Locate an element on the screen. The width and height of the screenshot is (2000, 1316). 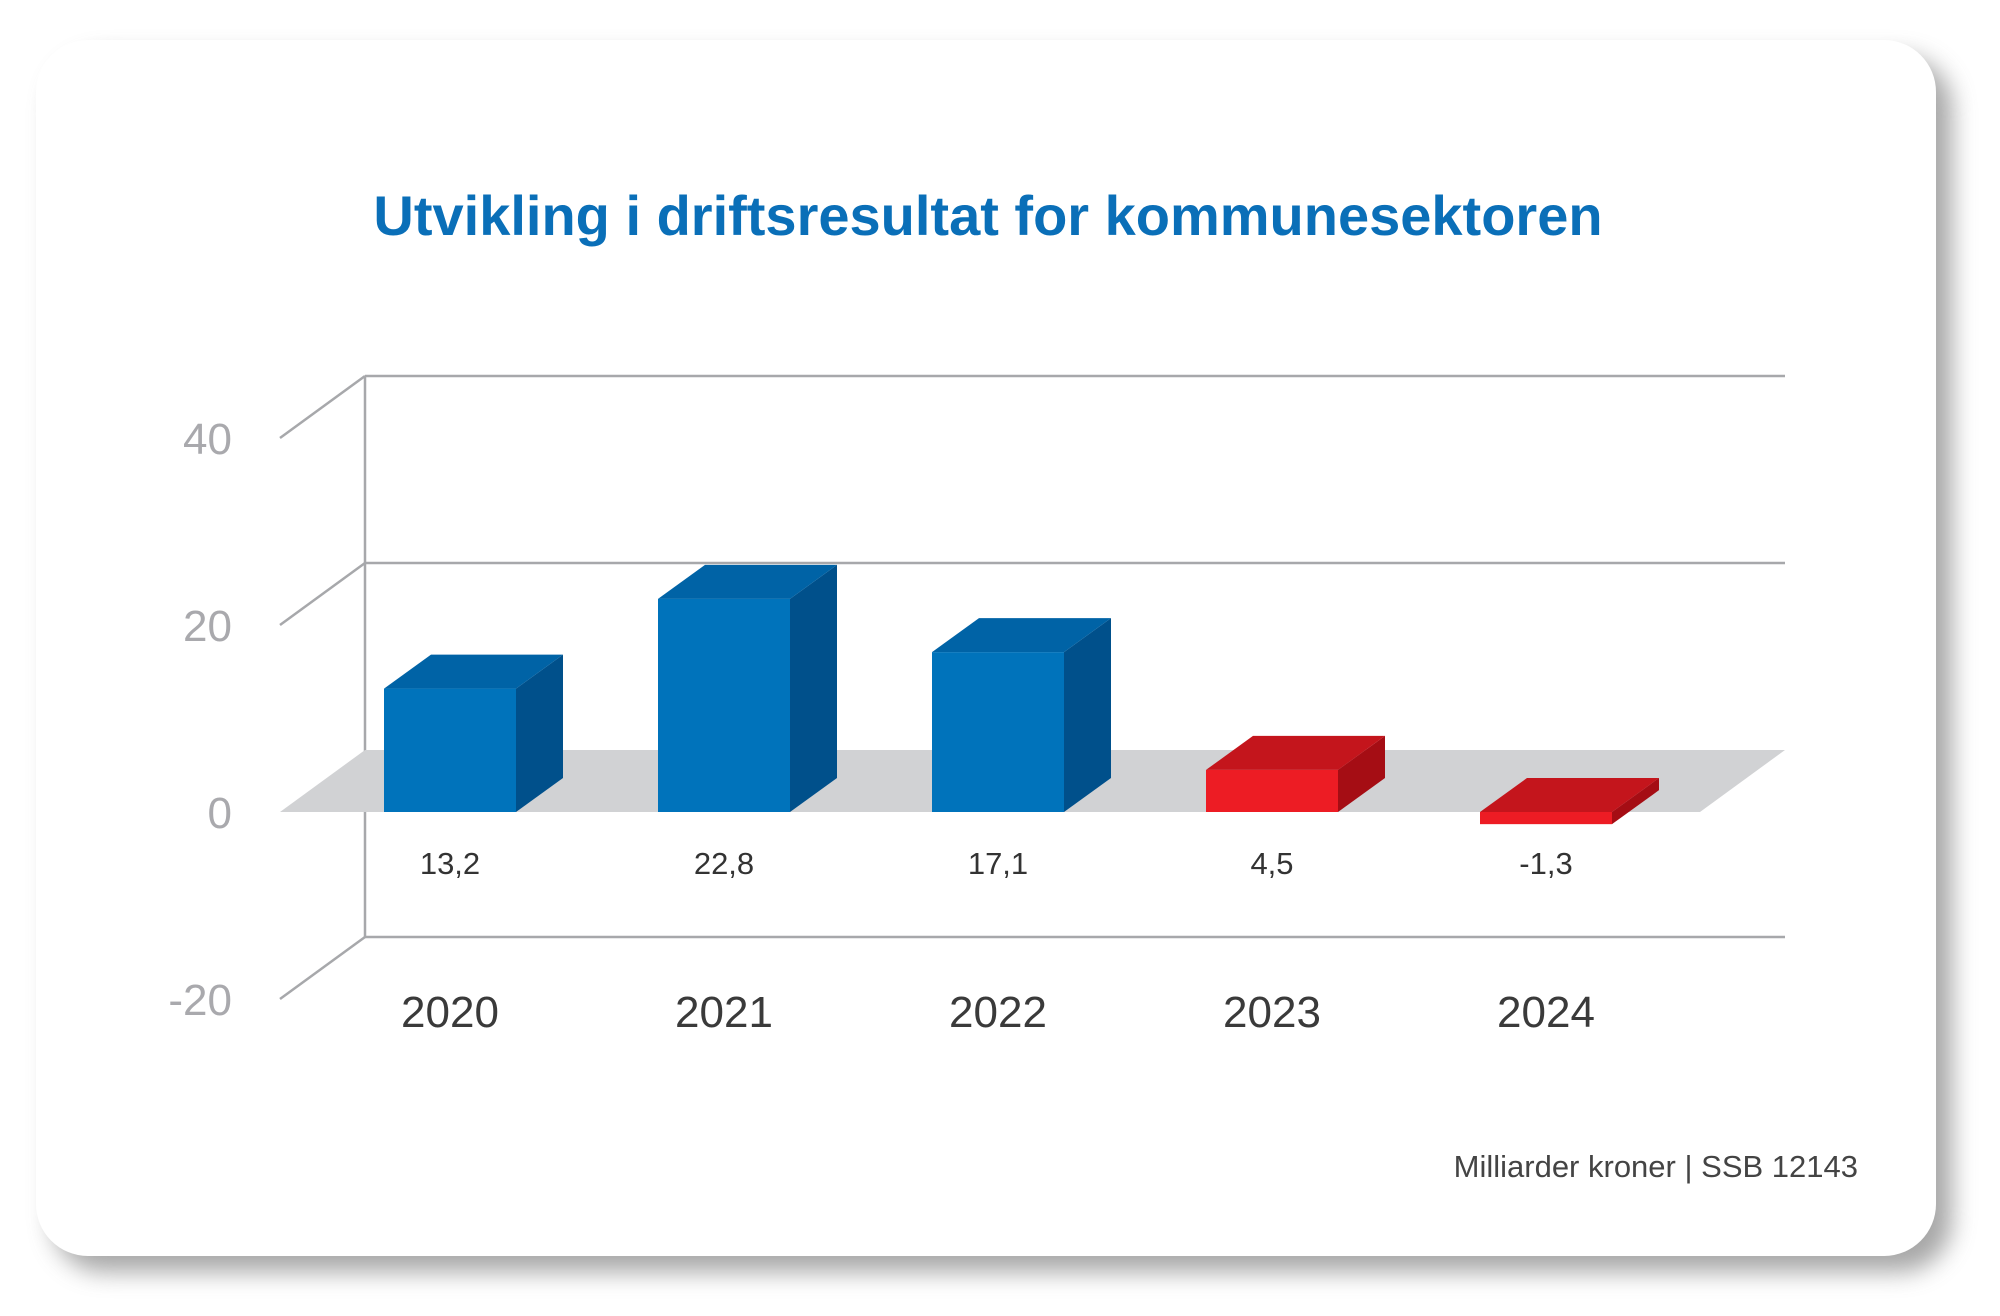
y-tick-label: 20 is located at coordinates (207, 626).